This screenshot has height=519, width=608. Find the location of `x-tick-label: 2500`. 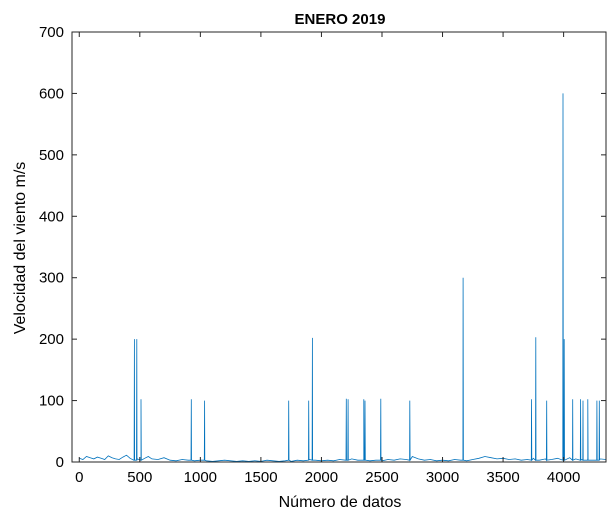

x-tick-label: 2500 is located at coordinates (381, 477).